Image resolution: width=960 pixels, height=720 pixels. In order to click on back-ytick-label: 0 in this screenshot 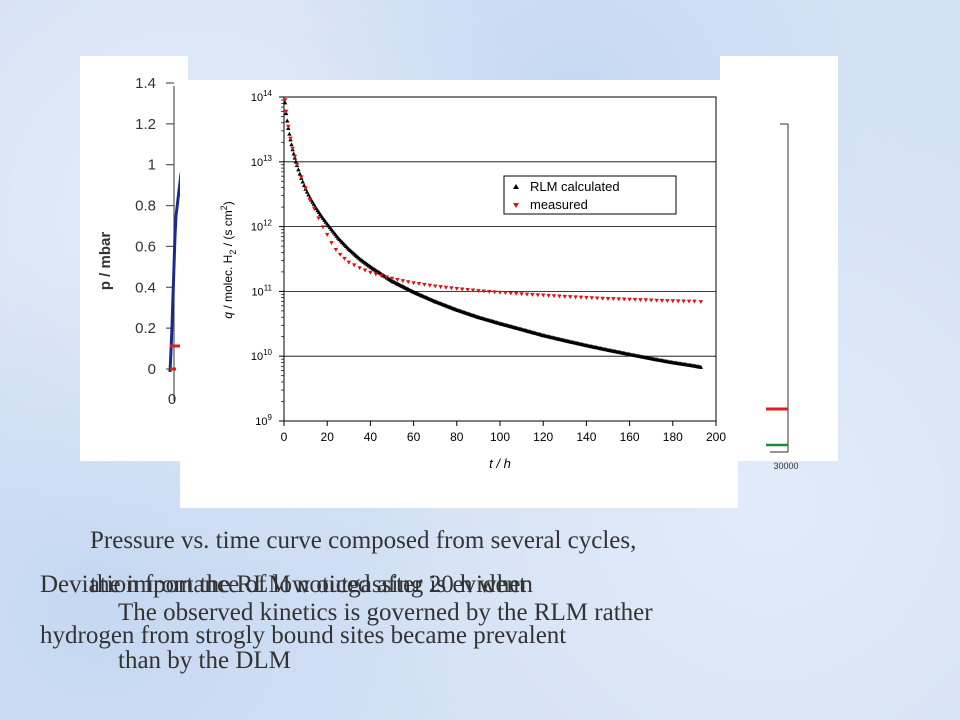, I will do `click(152, 369)`.